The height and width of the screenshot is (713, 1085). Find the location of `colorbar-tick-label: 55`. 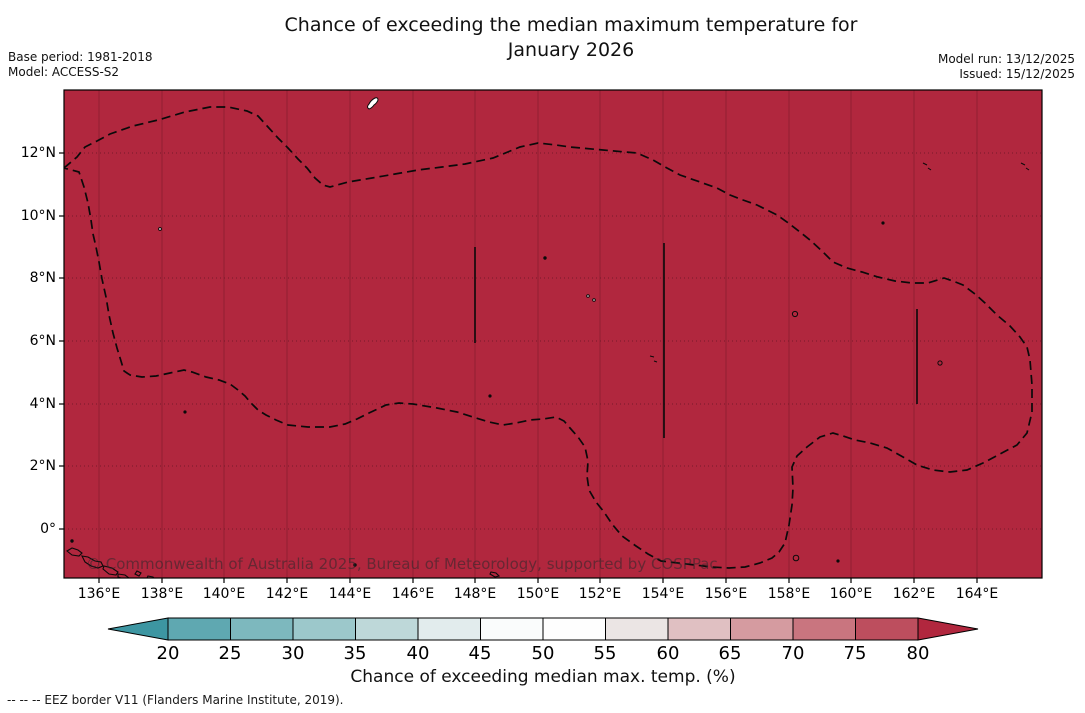

colorbar-tick-label: 55 is located at coordinates (605, 653).